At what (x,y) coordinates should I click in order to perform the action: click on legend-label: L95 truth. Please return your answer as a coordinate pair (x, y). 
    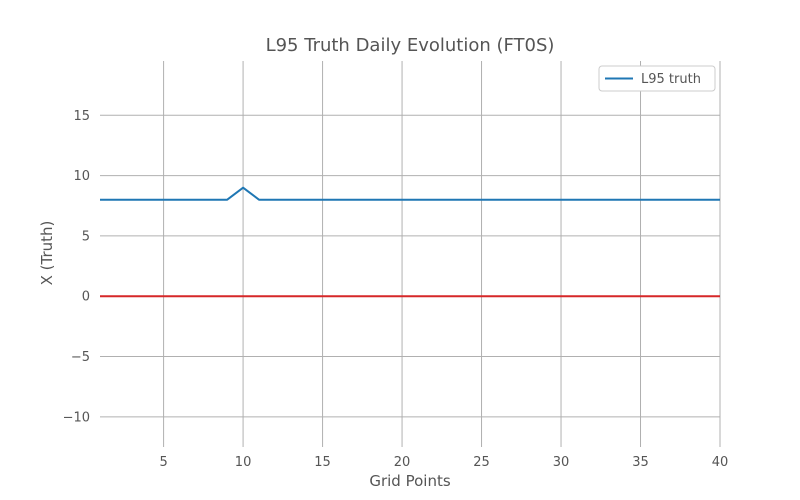
    Looking at the image, I should click on (671, 79).